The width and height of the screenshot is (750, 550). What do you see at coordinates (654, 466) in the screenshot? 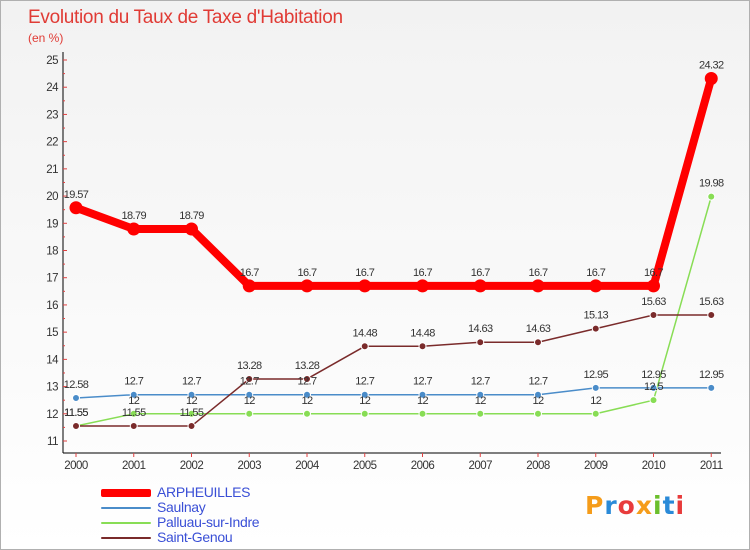
I see `x-tick-label: 2010` at bounding box center [654, 466].